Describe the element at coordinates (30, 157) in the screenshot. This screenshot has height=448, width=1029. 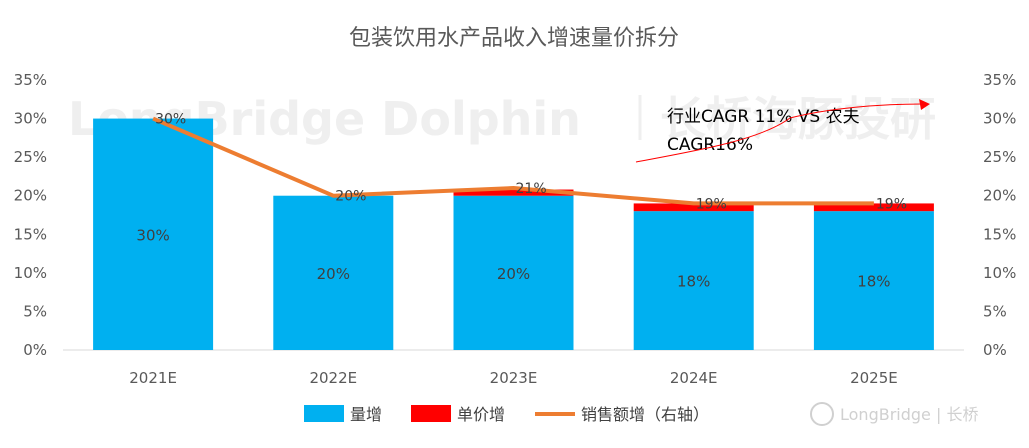
I see `y-tick-label: 25%` at that location.